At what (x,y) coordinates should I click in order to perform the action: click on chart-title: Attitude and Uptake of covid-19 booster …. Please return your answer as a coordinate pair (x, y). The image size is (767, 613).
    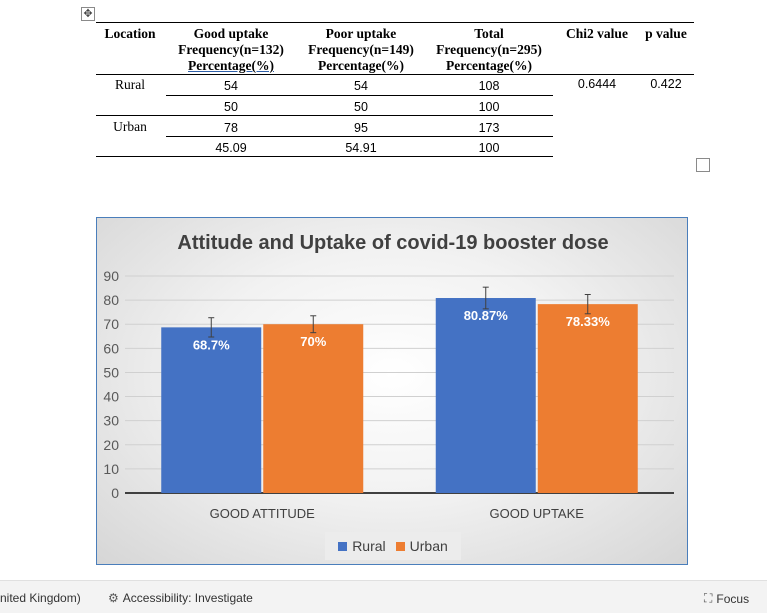
    Looking at the image, I should click on (393, 243).